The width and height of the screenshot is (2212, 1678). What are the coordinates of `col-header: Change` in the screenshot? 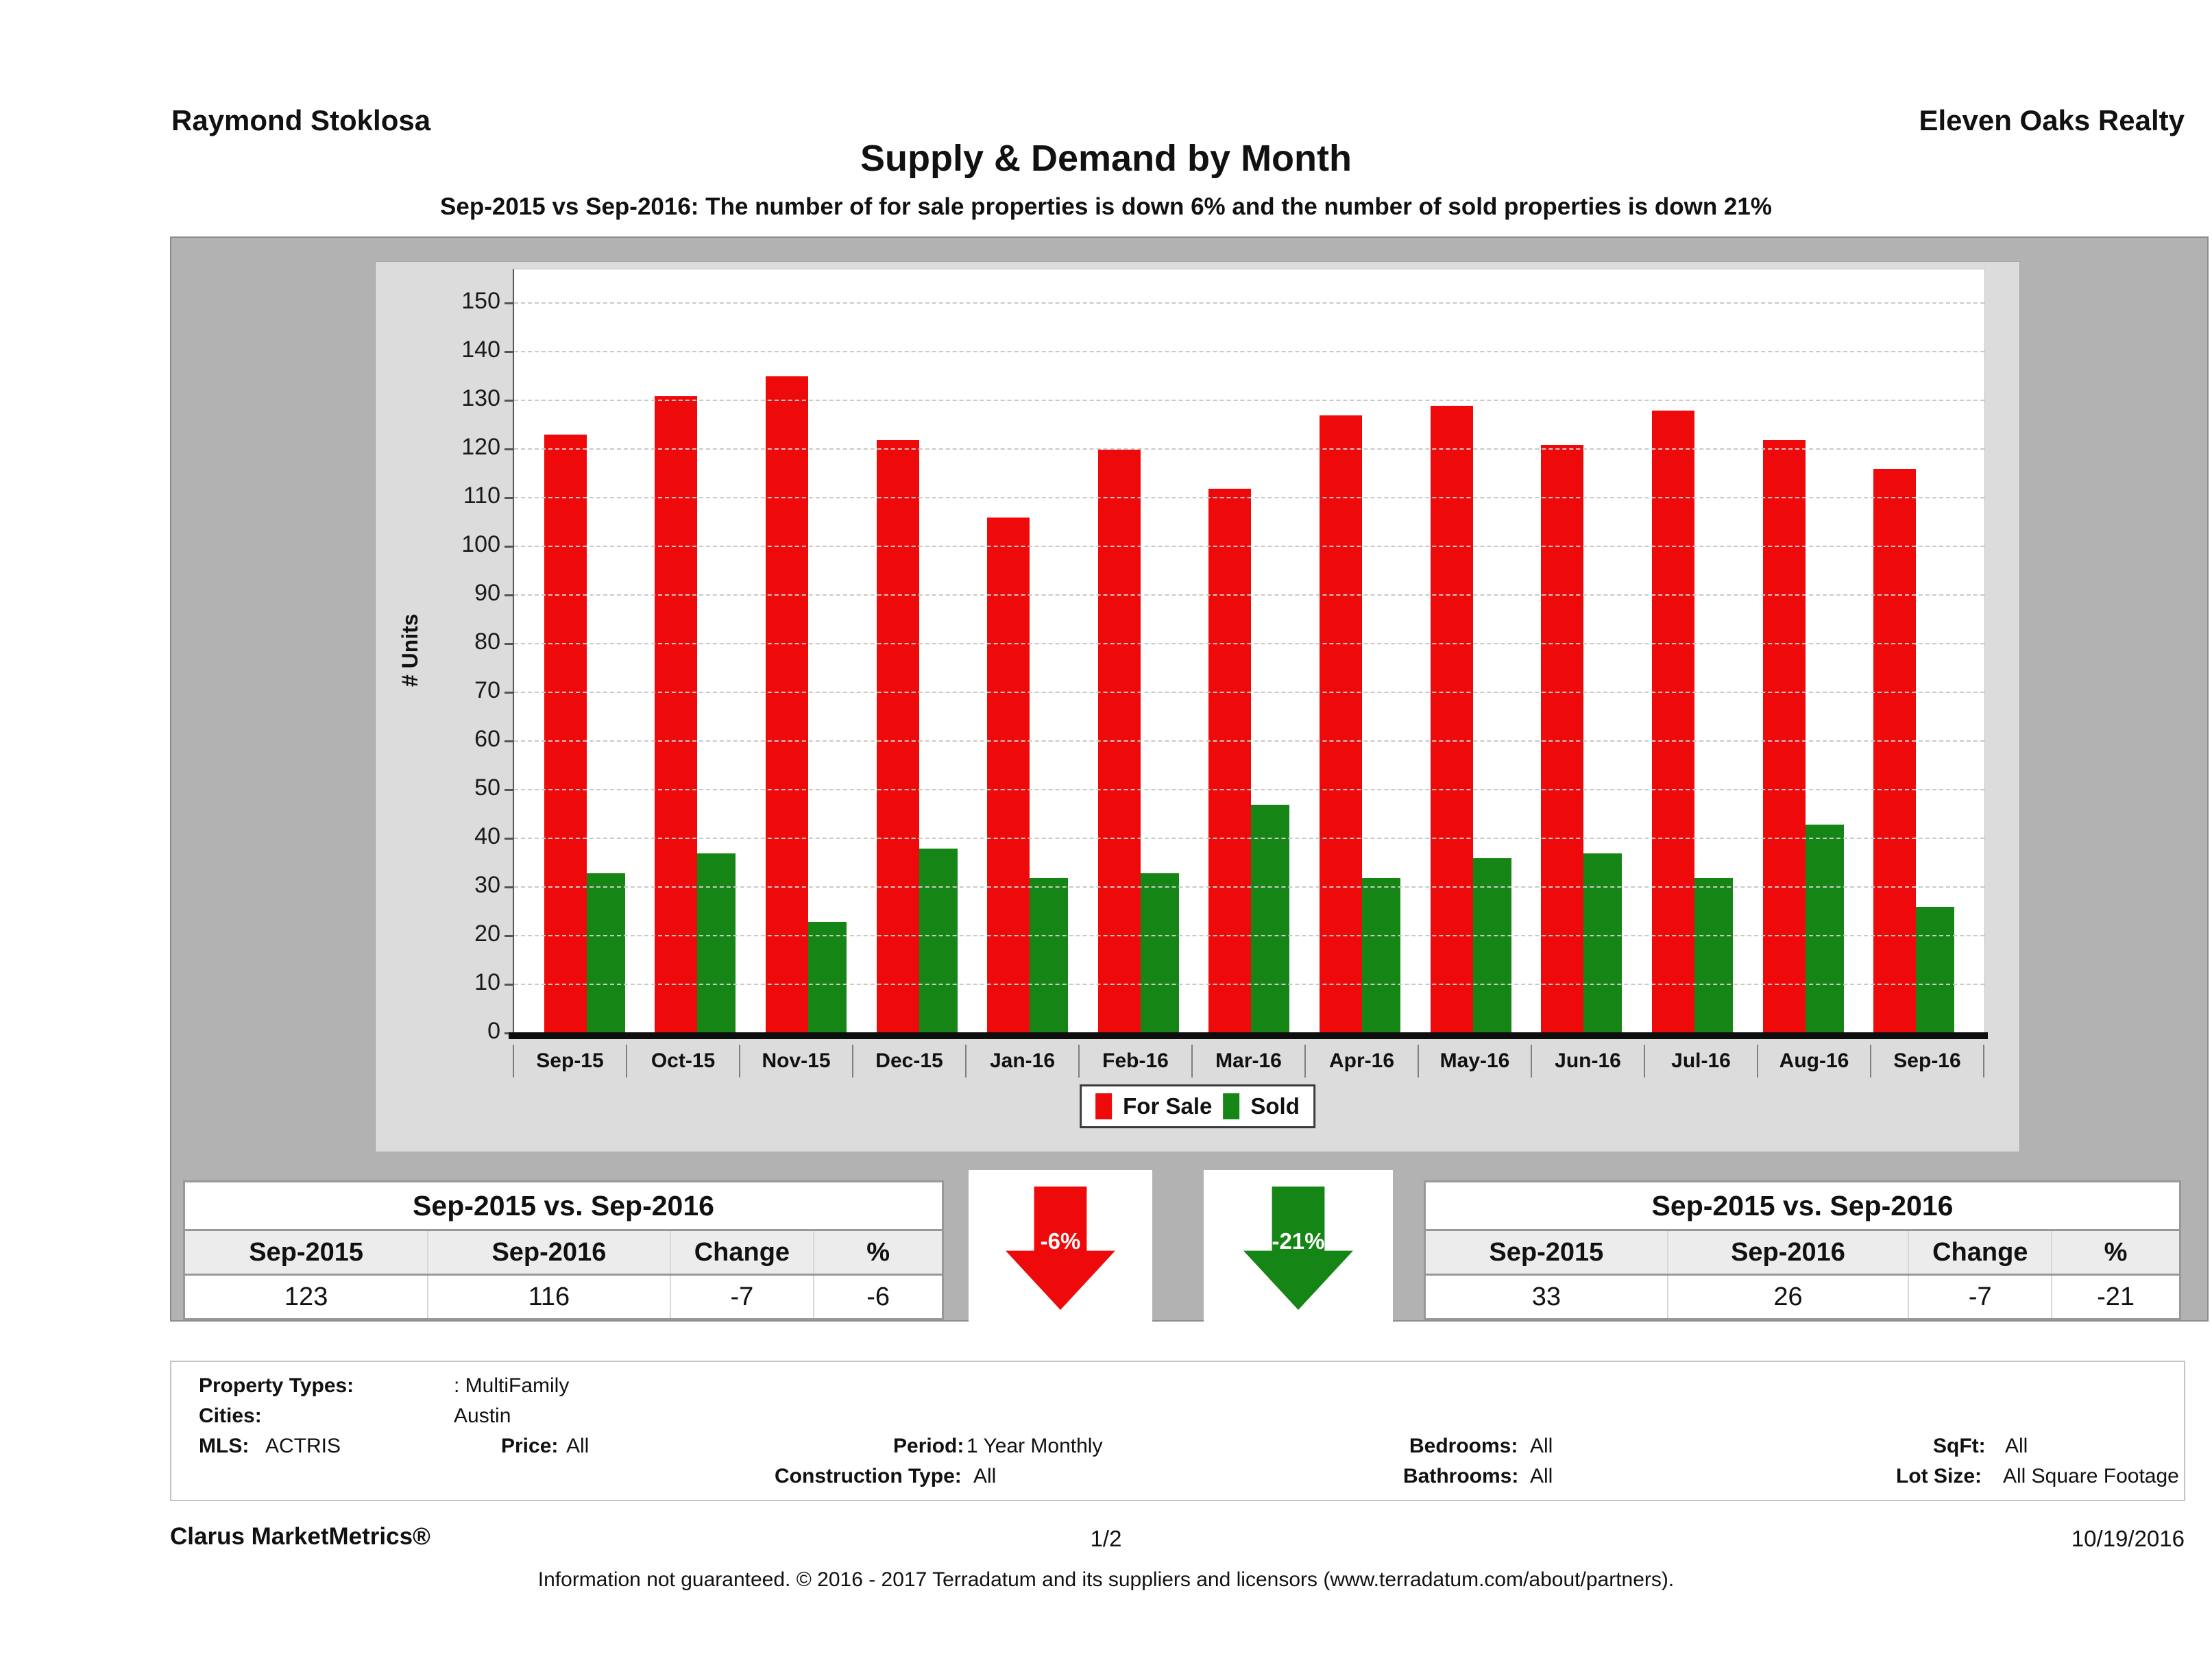 It's located at (1980, 1252).